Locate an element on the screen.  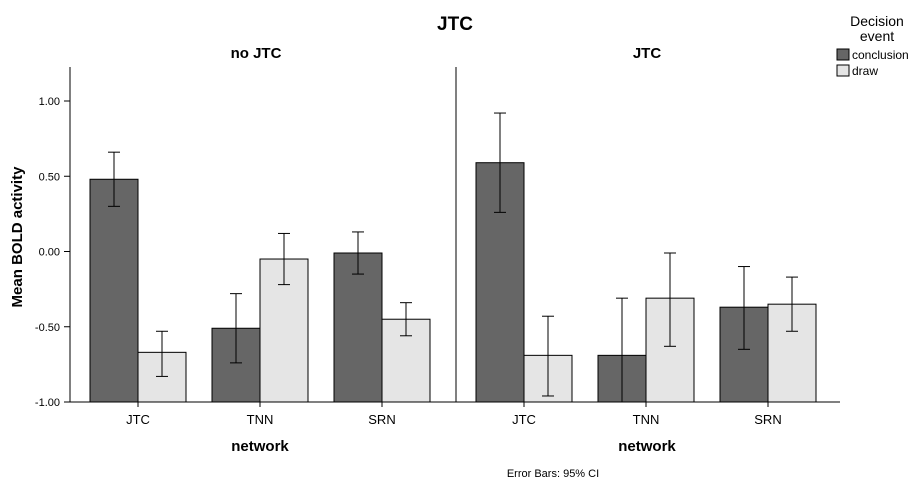
y-tick-label: 0.00 is located at coordinates (49, 253).